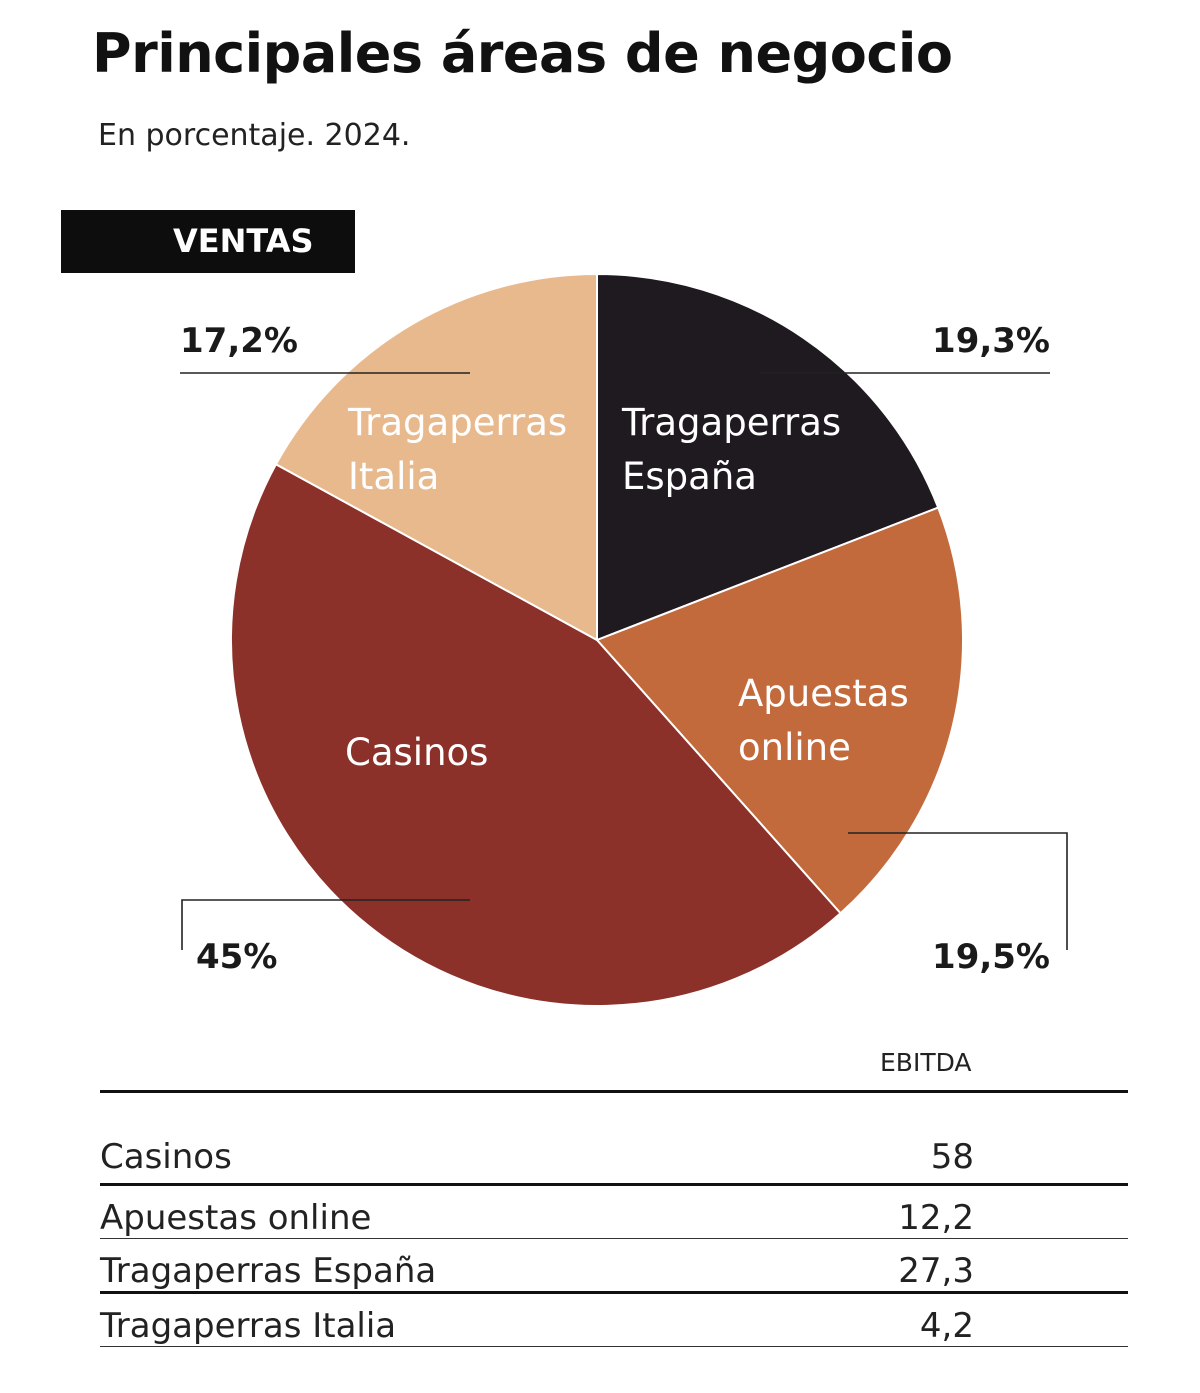  Describe the element at coordinates (239, 341) in the screenshot. I see `slice-value-label: 17,2%` at that location.